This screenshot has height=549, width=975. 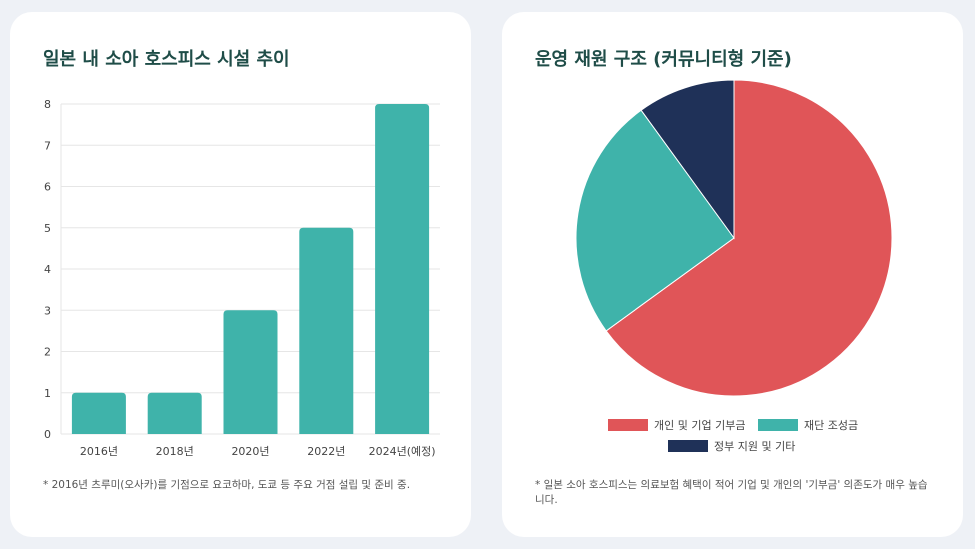 What do you see at coordinates (250, 451) in the screenshot?
I see `x-tick-label: 2020년` at bounding box center [250, 451].